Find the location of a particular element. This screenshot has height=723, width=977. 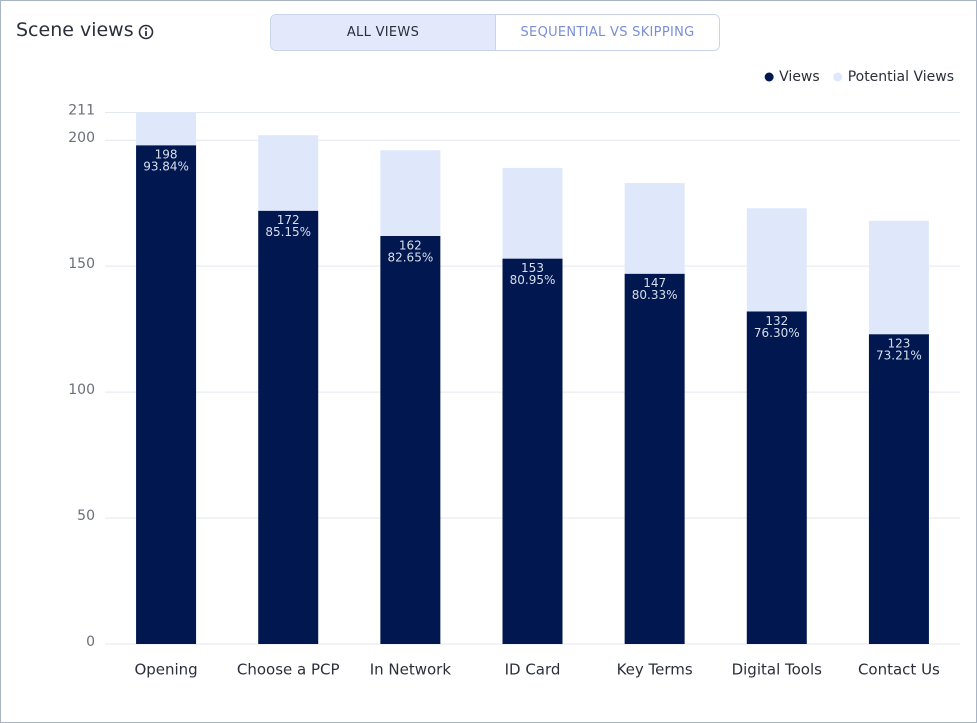

tab: ALL VIEWS is located at coordinates (383, 32).